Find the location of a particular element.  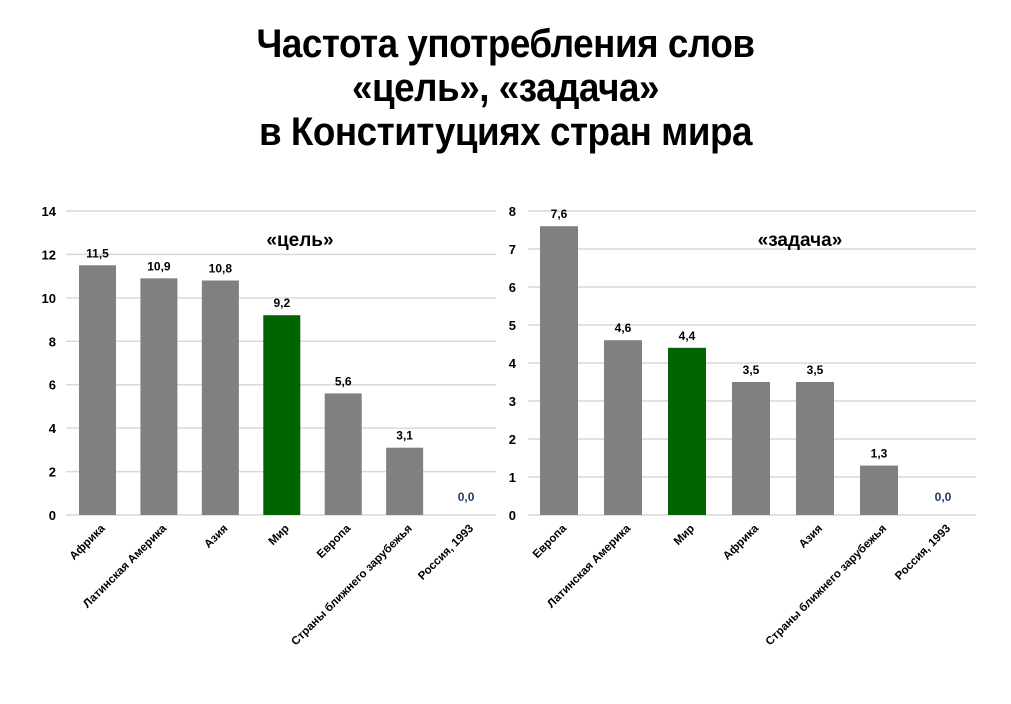

data-label: 7,6 is located at coordinates (559, 214).